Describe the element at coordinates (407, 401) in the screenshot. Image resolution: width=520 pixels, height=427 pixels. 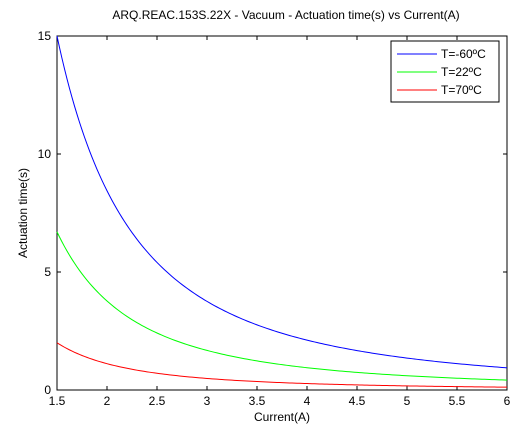
I see `x-tick-label: 5` at that location.